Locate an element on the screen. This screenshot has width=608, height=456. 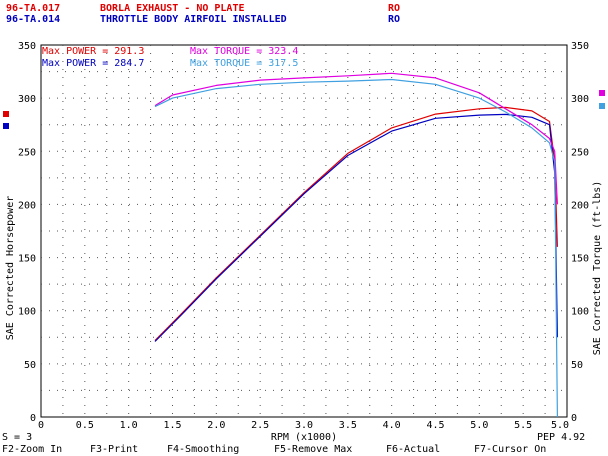
y-tick-label-left: 50 is located at coordinates (30, 365).